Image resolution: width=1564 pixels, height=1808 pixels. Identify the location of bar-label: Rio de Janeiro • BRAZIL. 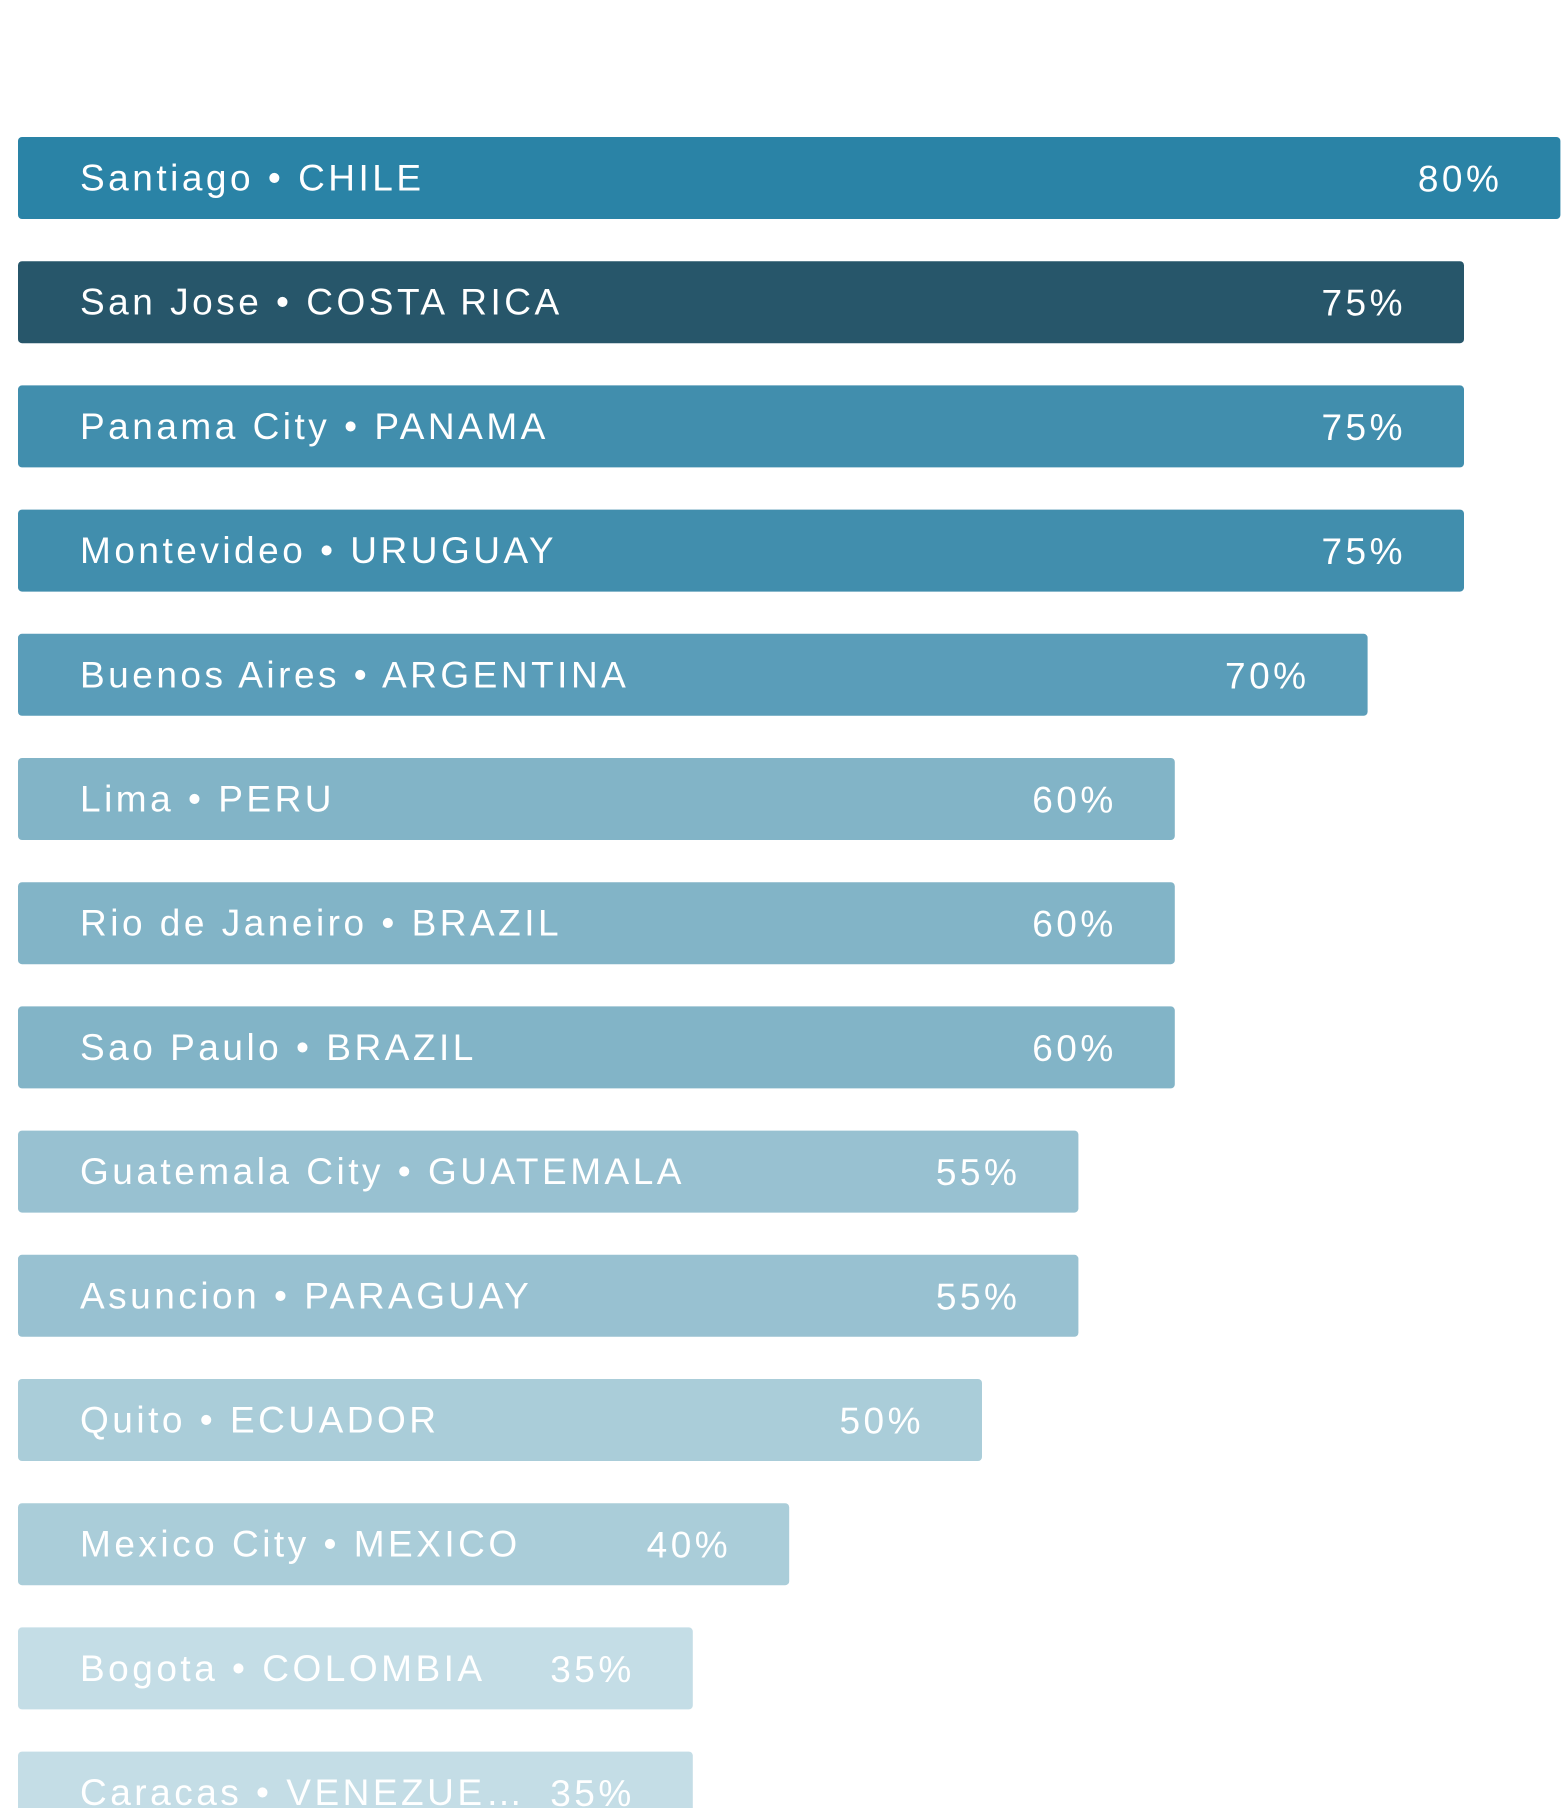
(321, 923).